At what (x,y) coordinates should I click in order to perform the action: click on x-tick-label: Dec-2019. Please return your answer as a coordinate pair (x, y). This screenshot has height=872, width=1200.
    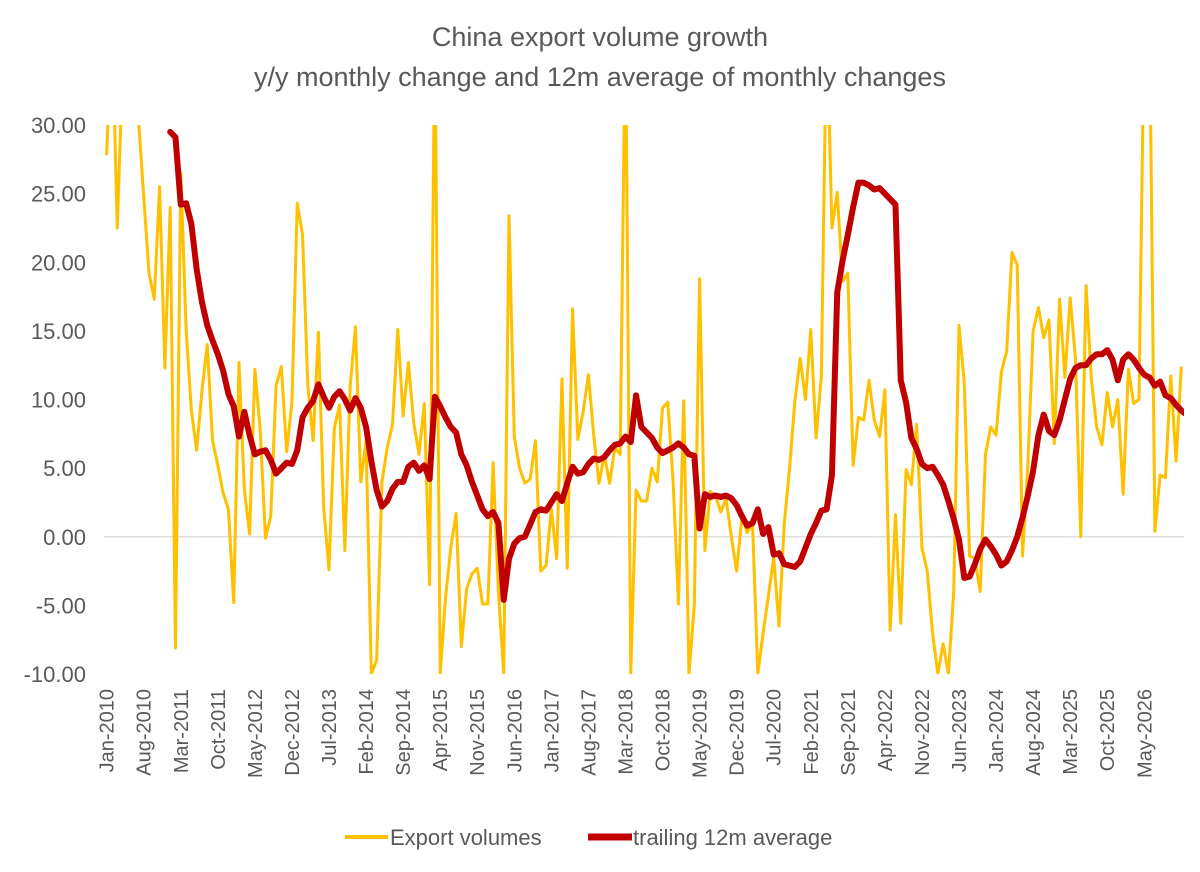
    Looking at the image, I should click on (738, 732).